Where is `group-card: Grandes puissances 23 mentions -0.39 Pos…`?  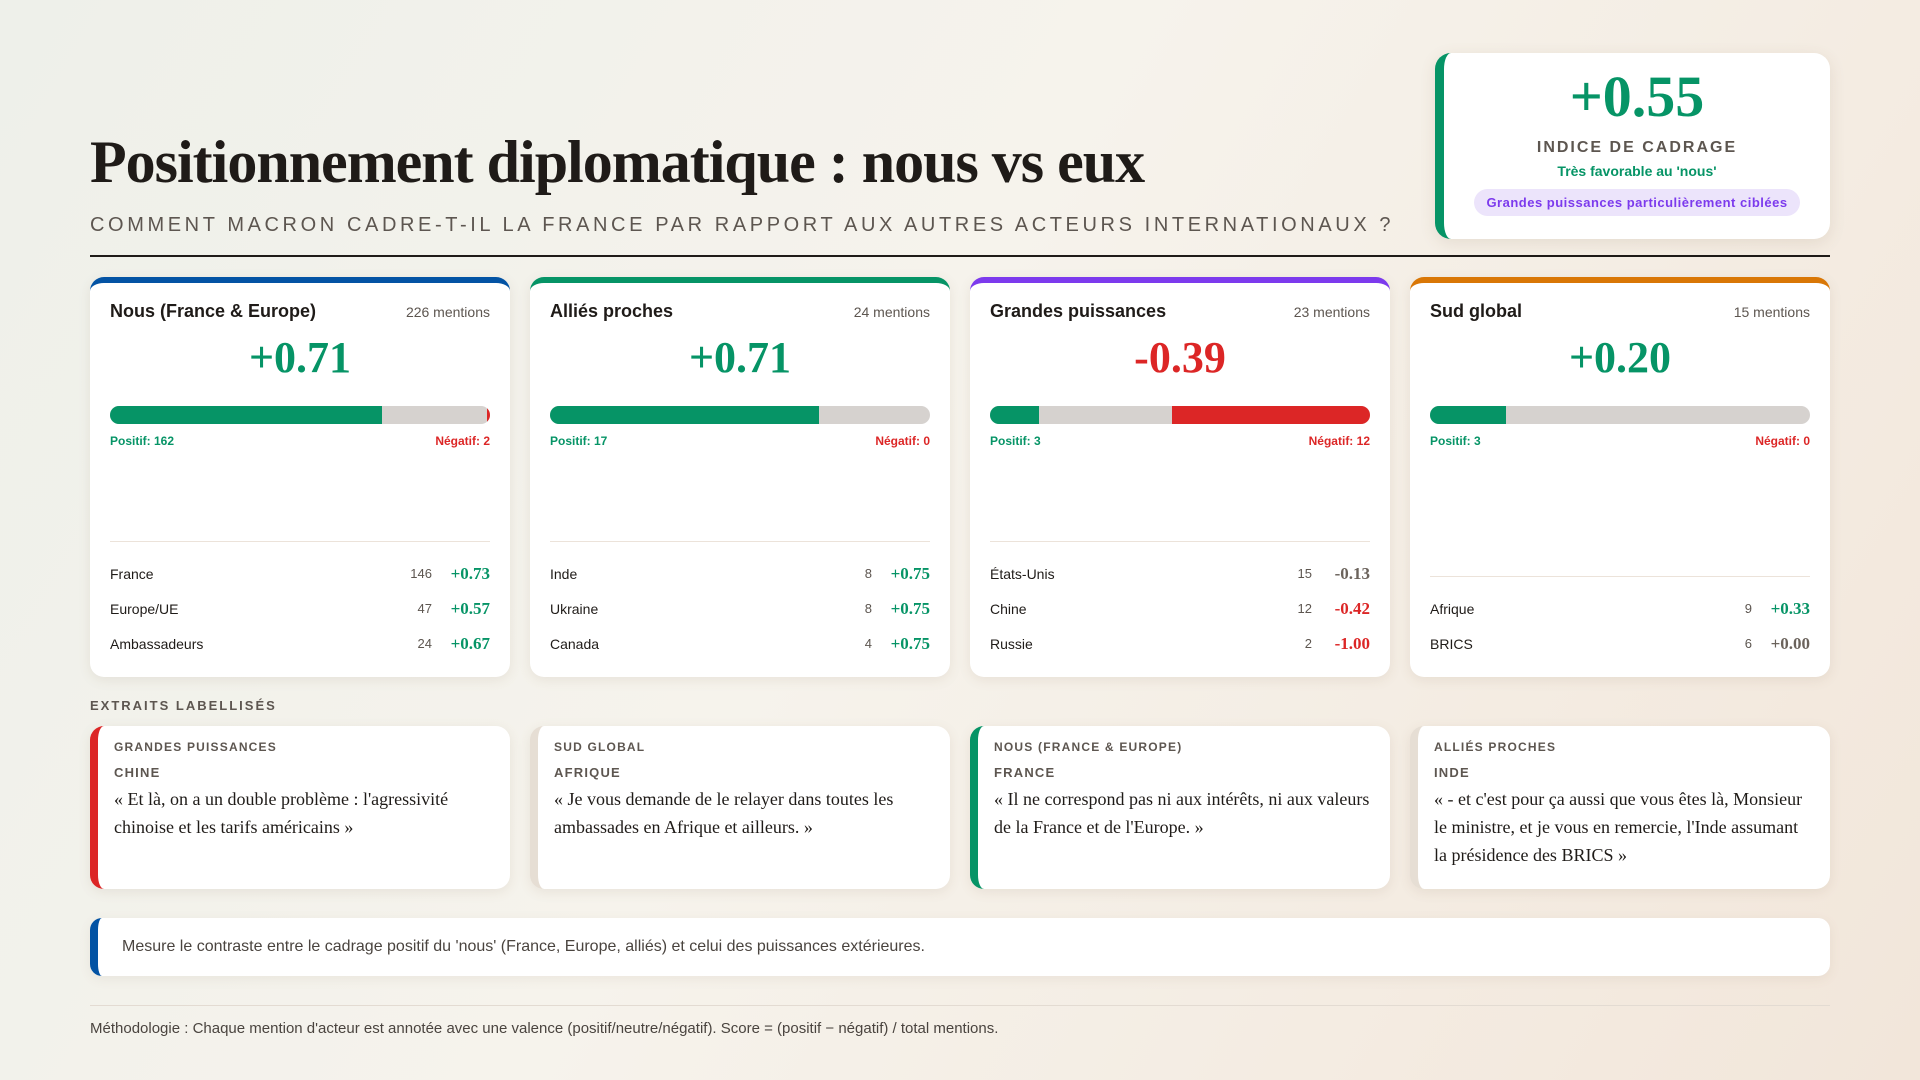
group-card: Grandes puissances 23 mentions -0.39 Pos… is located at coordinates (1180, 477).